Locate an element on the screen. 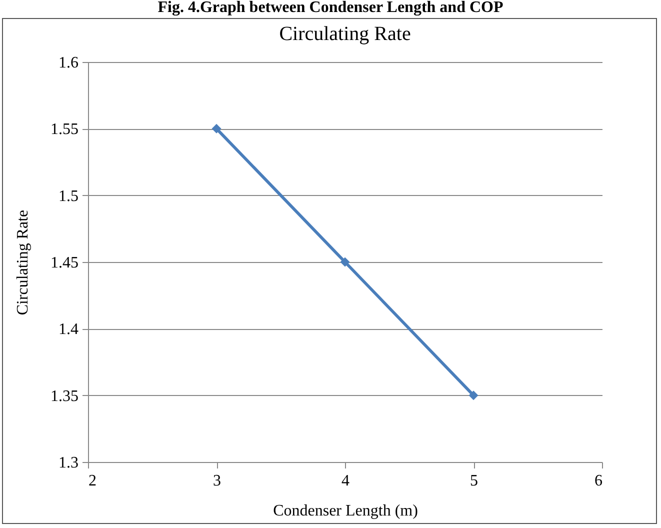 Image resolution: width=661 pixels, height=528 pixels. y-tick-label: 1.6 is located at coordinates (68, 63).